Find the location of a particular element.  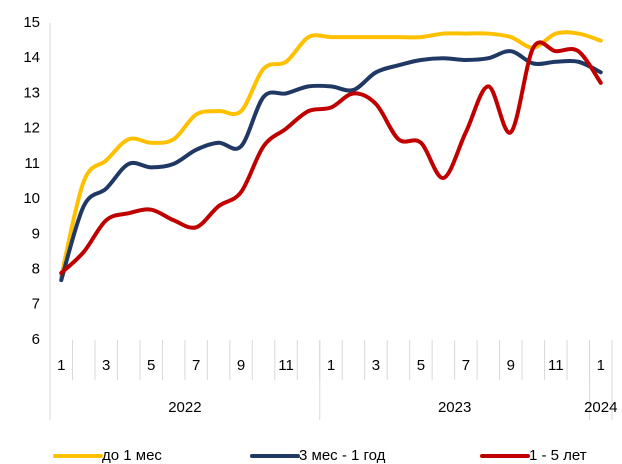

x-group-label: 2023 is located at coordinates (454, 407).